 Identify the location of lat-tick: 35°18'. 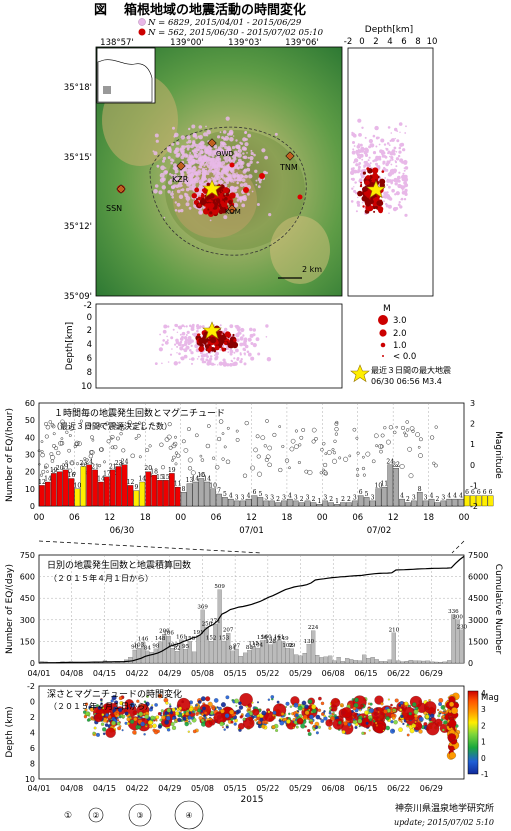
(78, 88).